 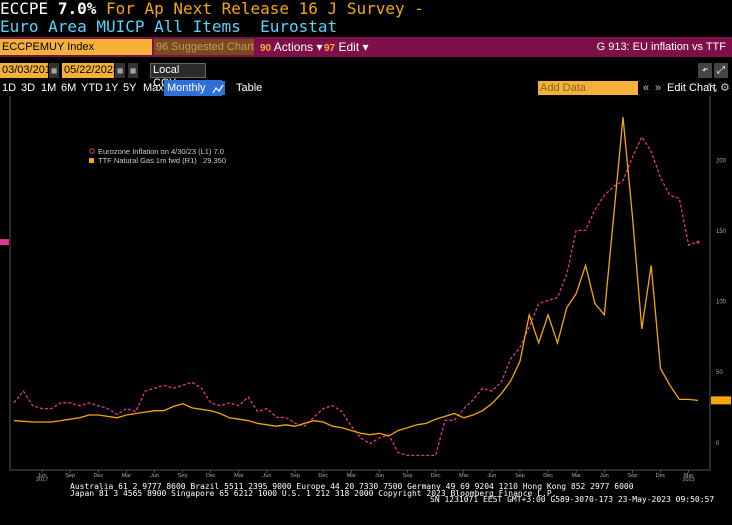 What do you see at coordinates (9, 88) in the screenshot?
I see `period-1d: 1D` at bounding box center [9, 88].